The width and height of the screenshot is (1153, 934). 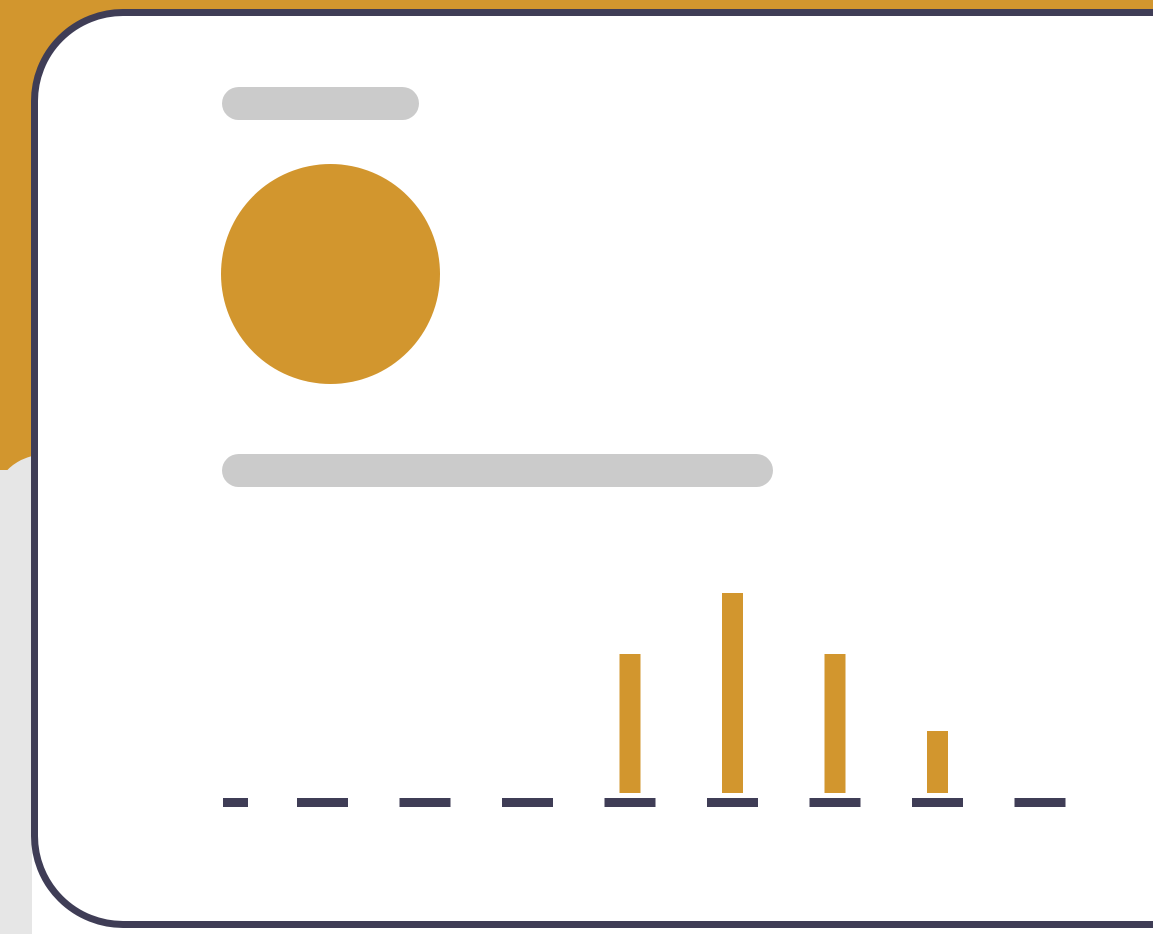 What do you see at coordinates (330, 274) in the screenshot?
I see `avatar-circle-icon` at bounding box center [330, 274].